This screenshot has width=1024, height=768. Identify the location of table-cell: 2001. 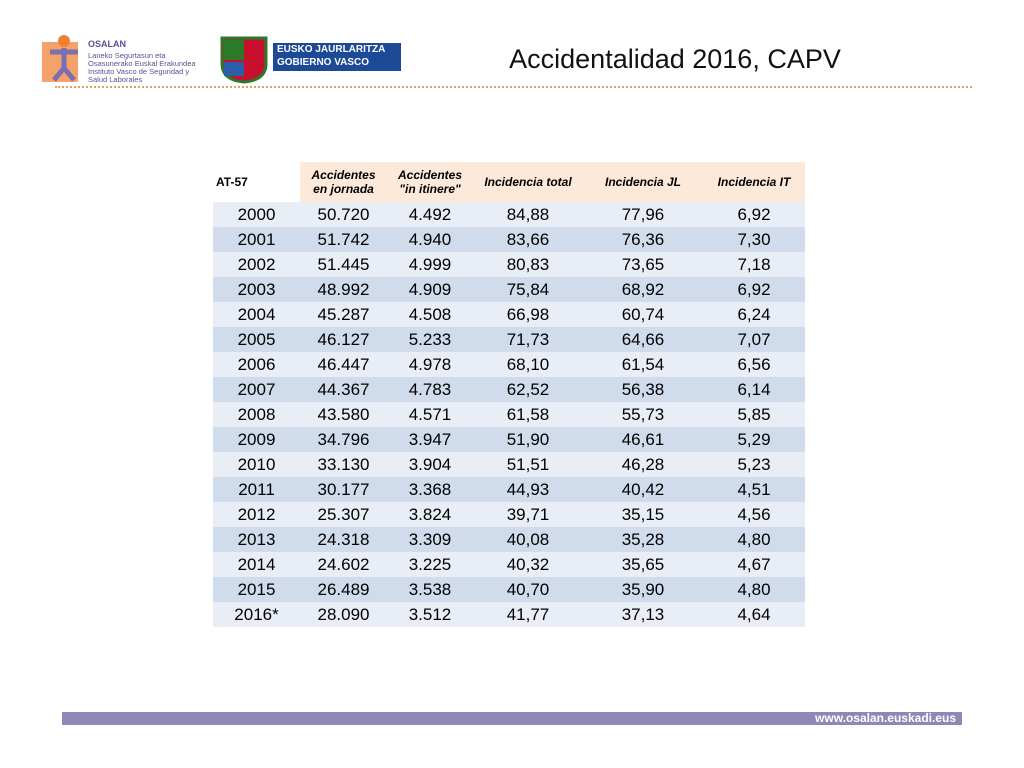
(256, 239).